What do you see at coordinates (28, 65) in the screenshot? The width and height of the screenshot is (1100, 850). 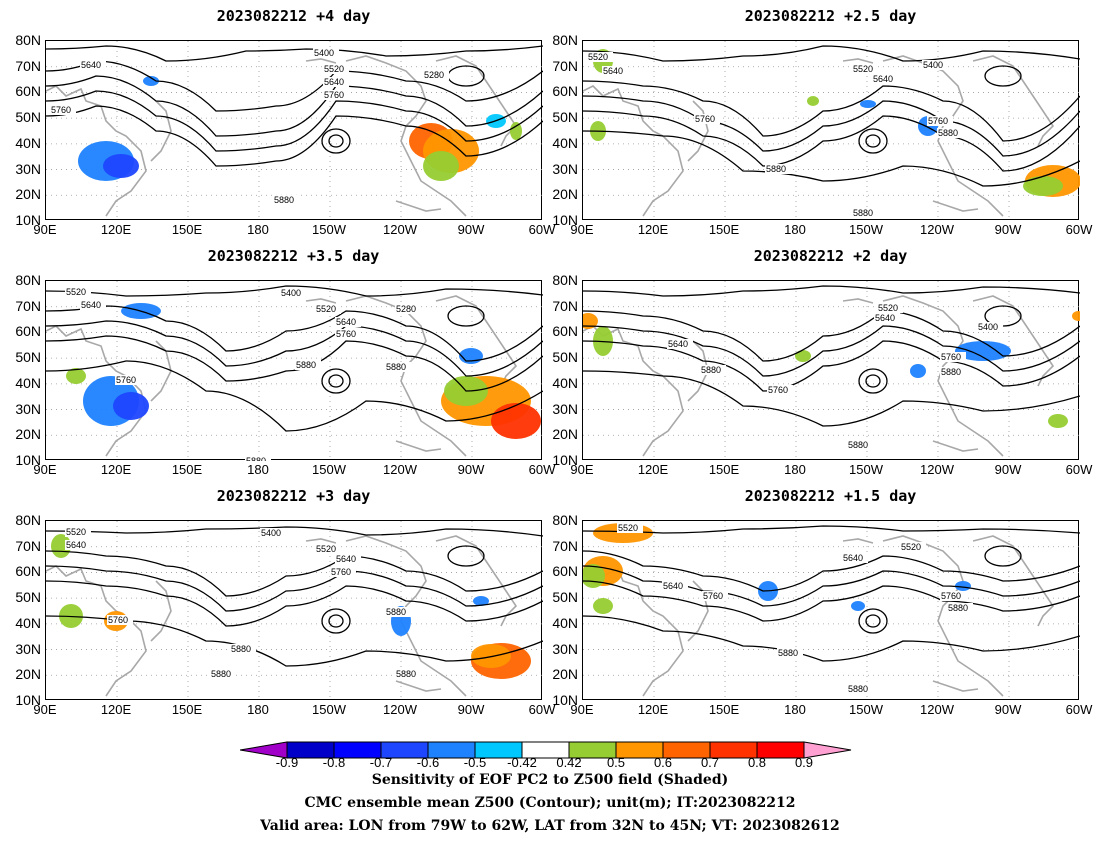 I see `lat-tick-label: 70N` at bounding box center [28, 65].